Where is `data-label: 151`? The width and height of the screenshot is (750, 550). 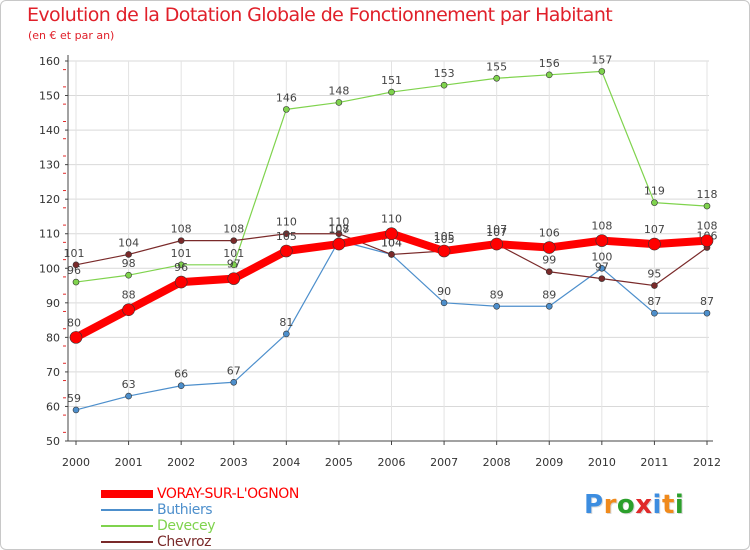
data-label: 151 is located at coordinates (391, 80).